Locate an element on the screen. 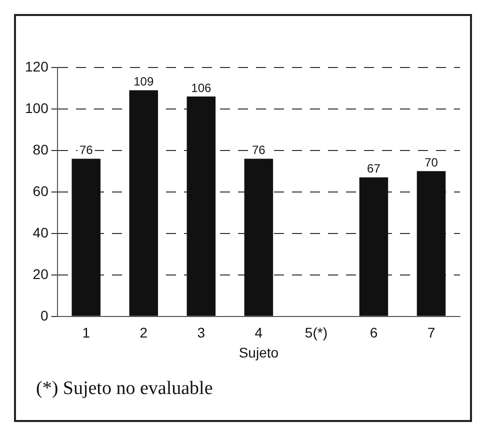 The height and width of the screenshot is (435, 484). data-label: 109 is located at coordinates (144, 81).